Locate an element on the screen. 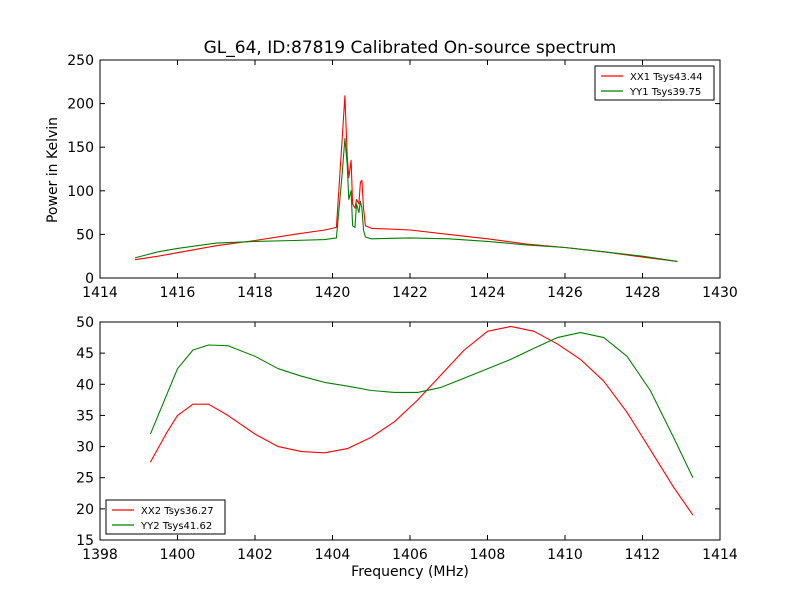 This screenshot has width=800, height=600. y-tick-label-1-4: 200 is located at coordinates (80, 105).